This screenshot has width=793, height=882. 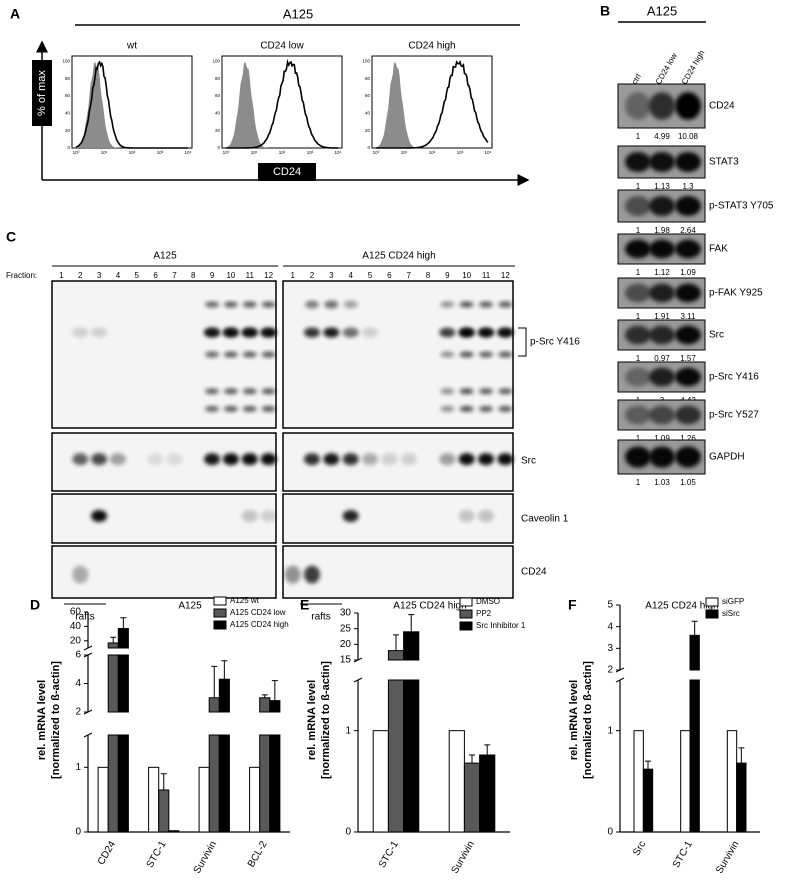 What do you see at coordinates (733, 601) in the screenshot?
I see `legend-label: siGFP` at bounding box center [733, 601].